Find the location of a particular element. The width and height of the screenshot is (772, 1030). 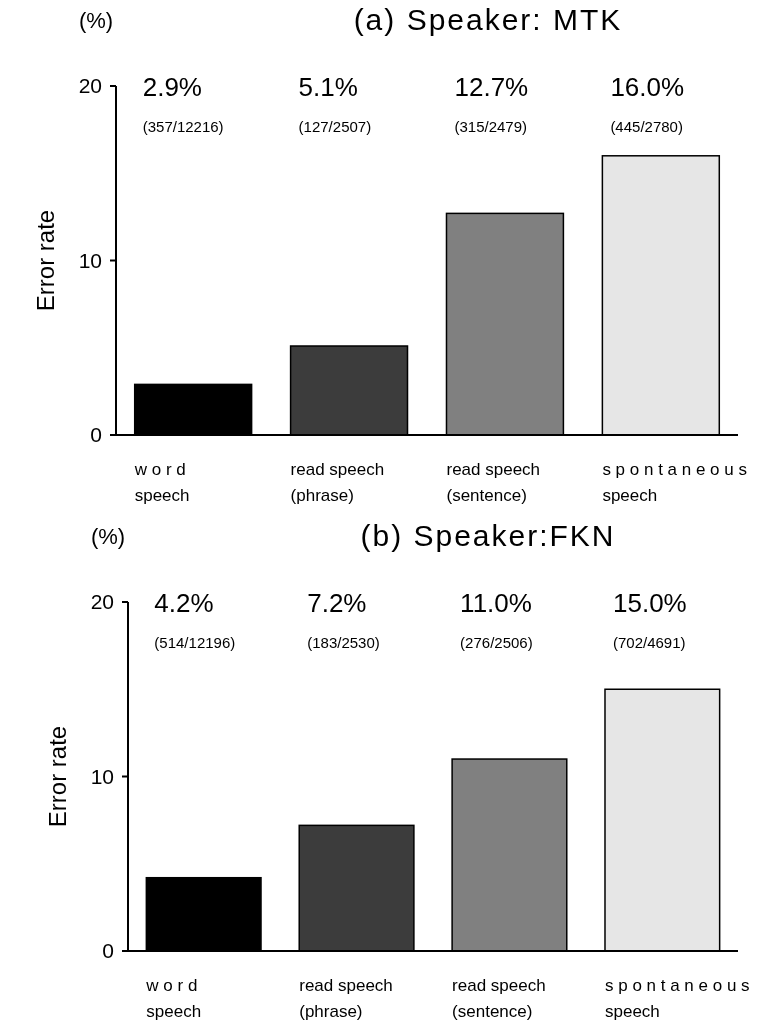

annotation: (183/2530) is located at coordinates (343, 642).